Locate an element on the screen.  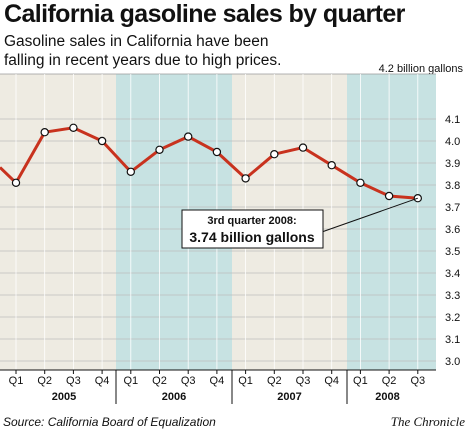
unit-label: 4.2 billion gallons is located at coordinates (420, 69).